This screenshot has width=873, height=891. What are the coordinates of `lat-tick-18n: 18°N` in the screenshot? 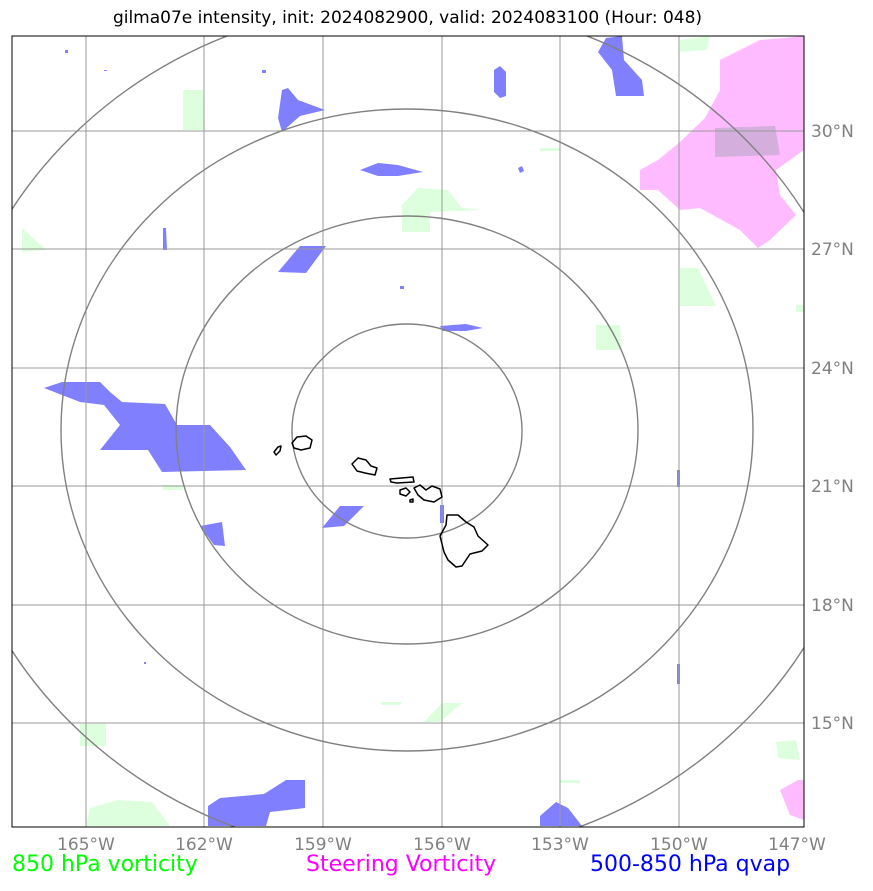 It's located at (832, 606).